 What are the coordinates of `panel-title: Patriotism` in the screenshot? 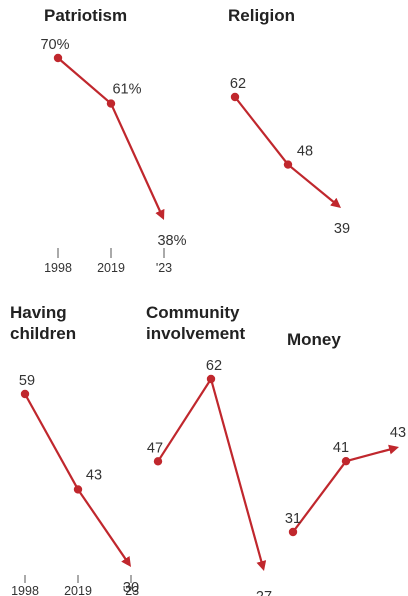 It's located at (85, 15).